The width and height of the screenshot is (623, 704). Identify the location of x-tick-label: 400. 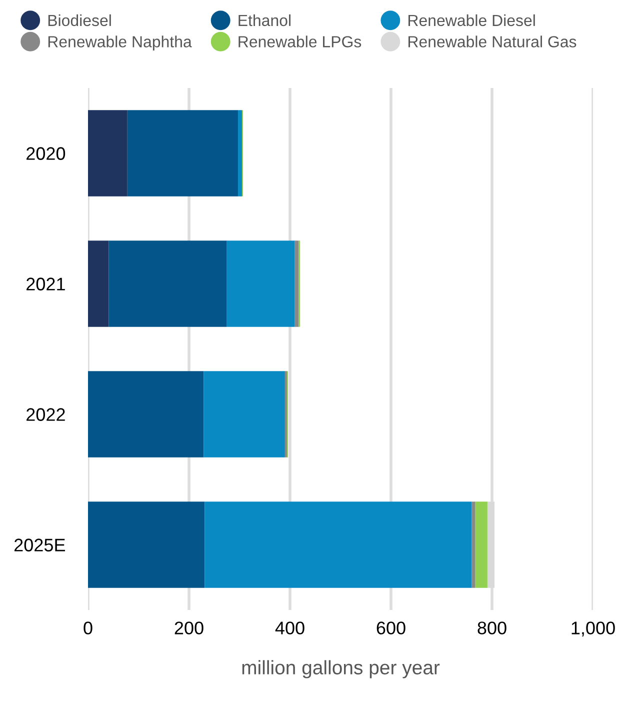
(289, 628).